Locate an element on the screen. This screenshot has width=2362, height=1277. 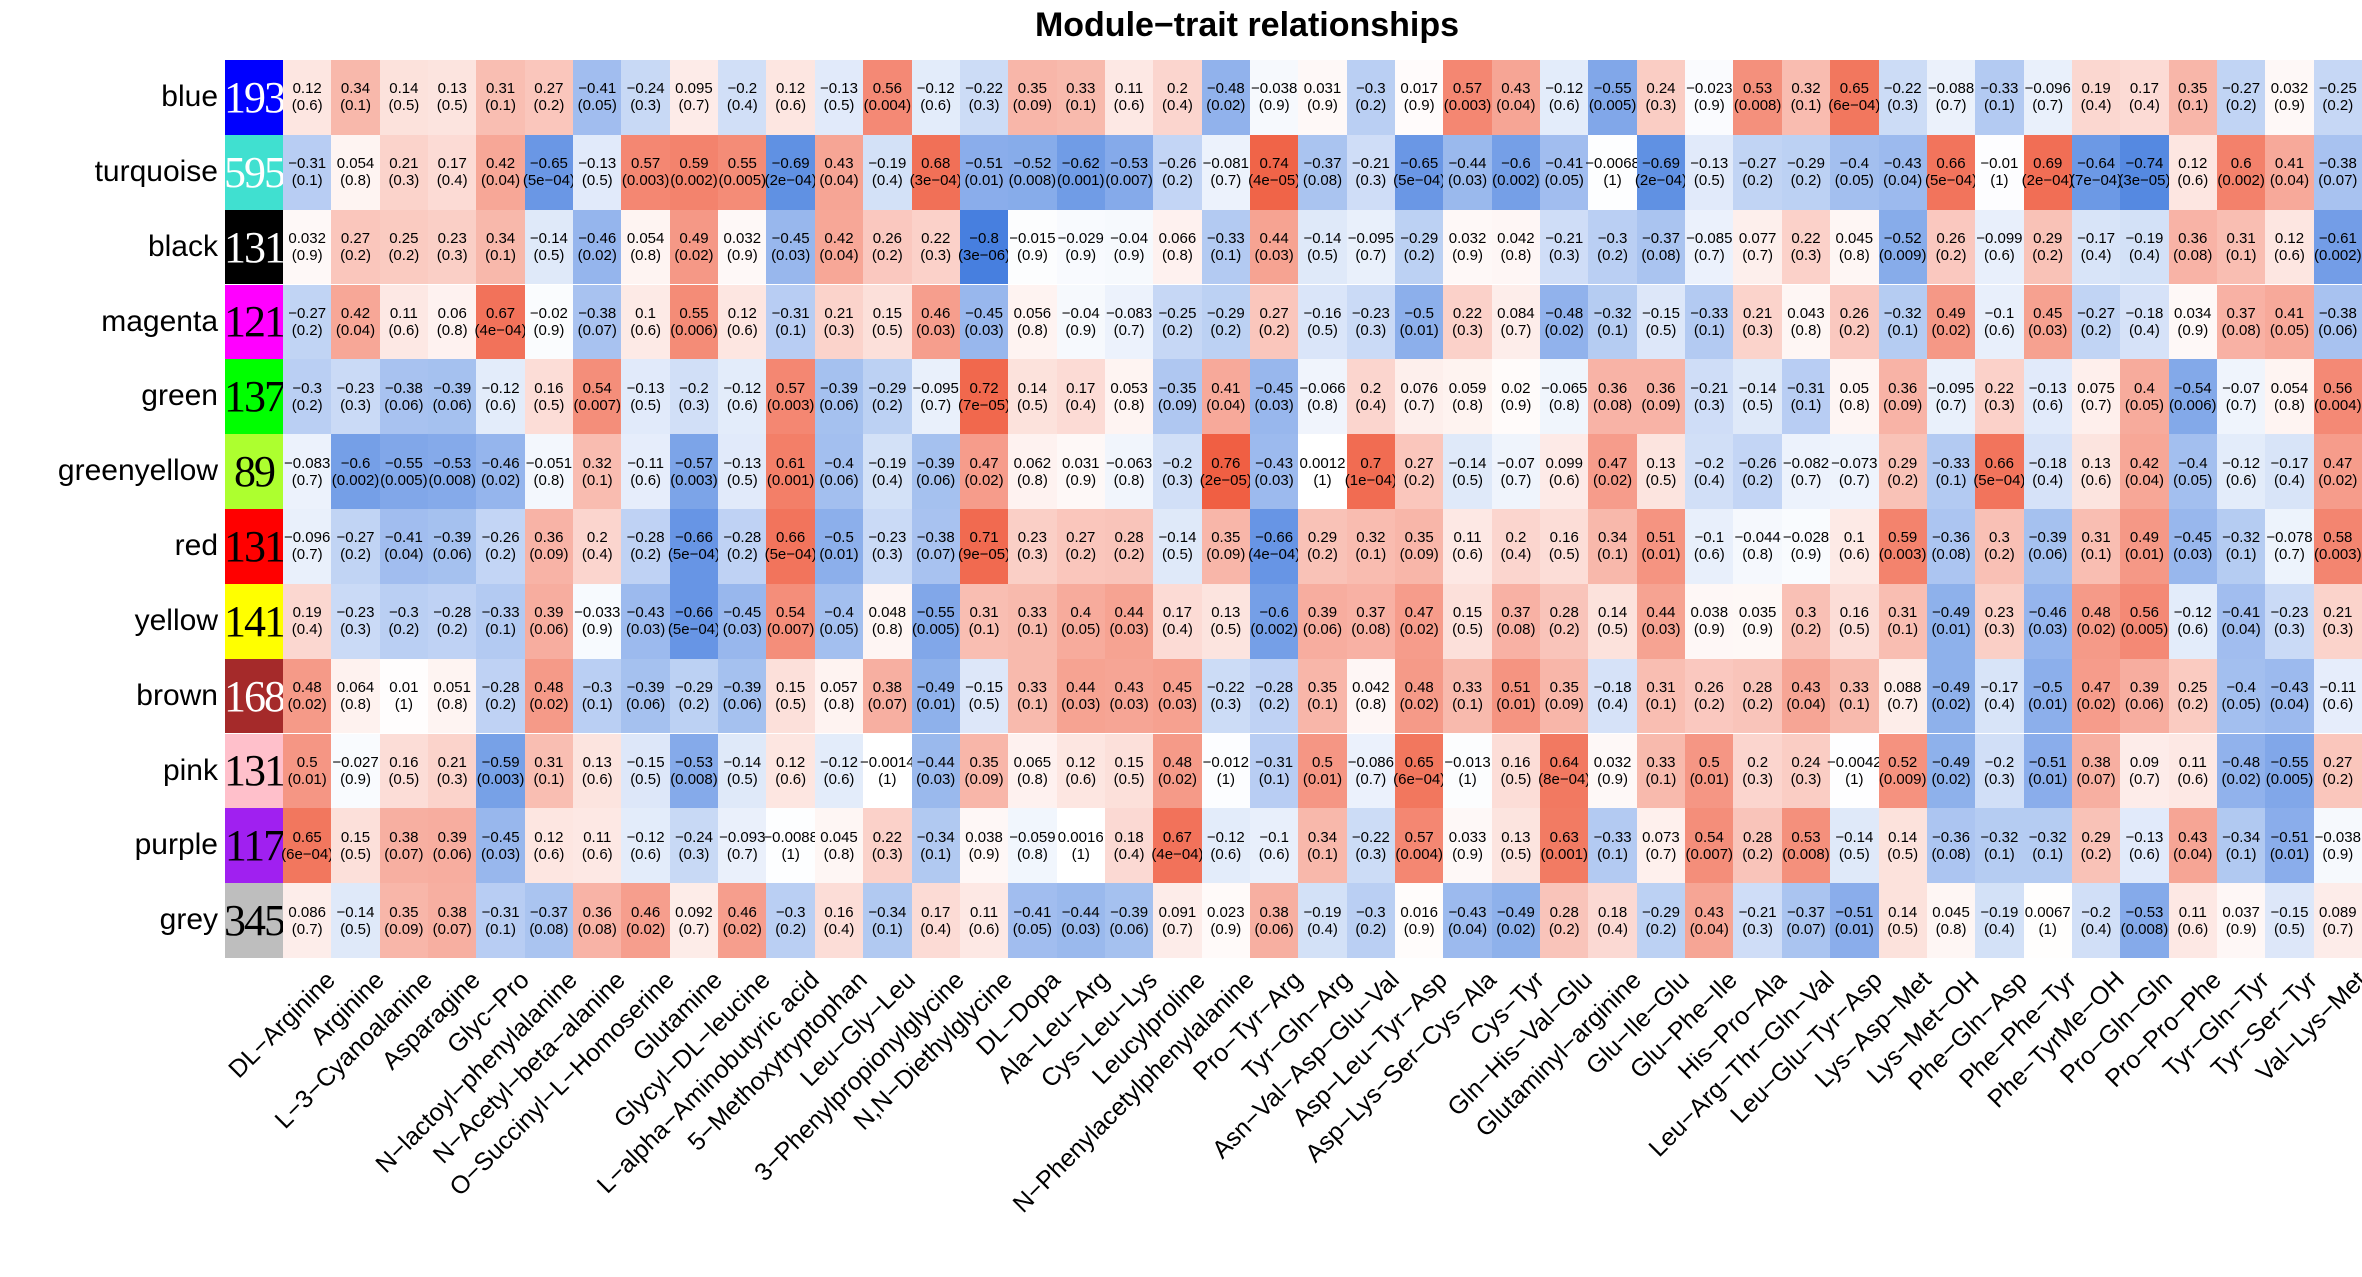
cell-pvalue: (0.1) is located at coordinates (2241, 256).